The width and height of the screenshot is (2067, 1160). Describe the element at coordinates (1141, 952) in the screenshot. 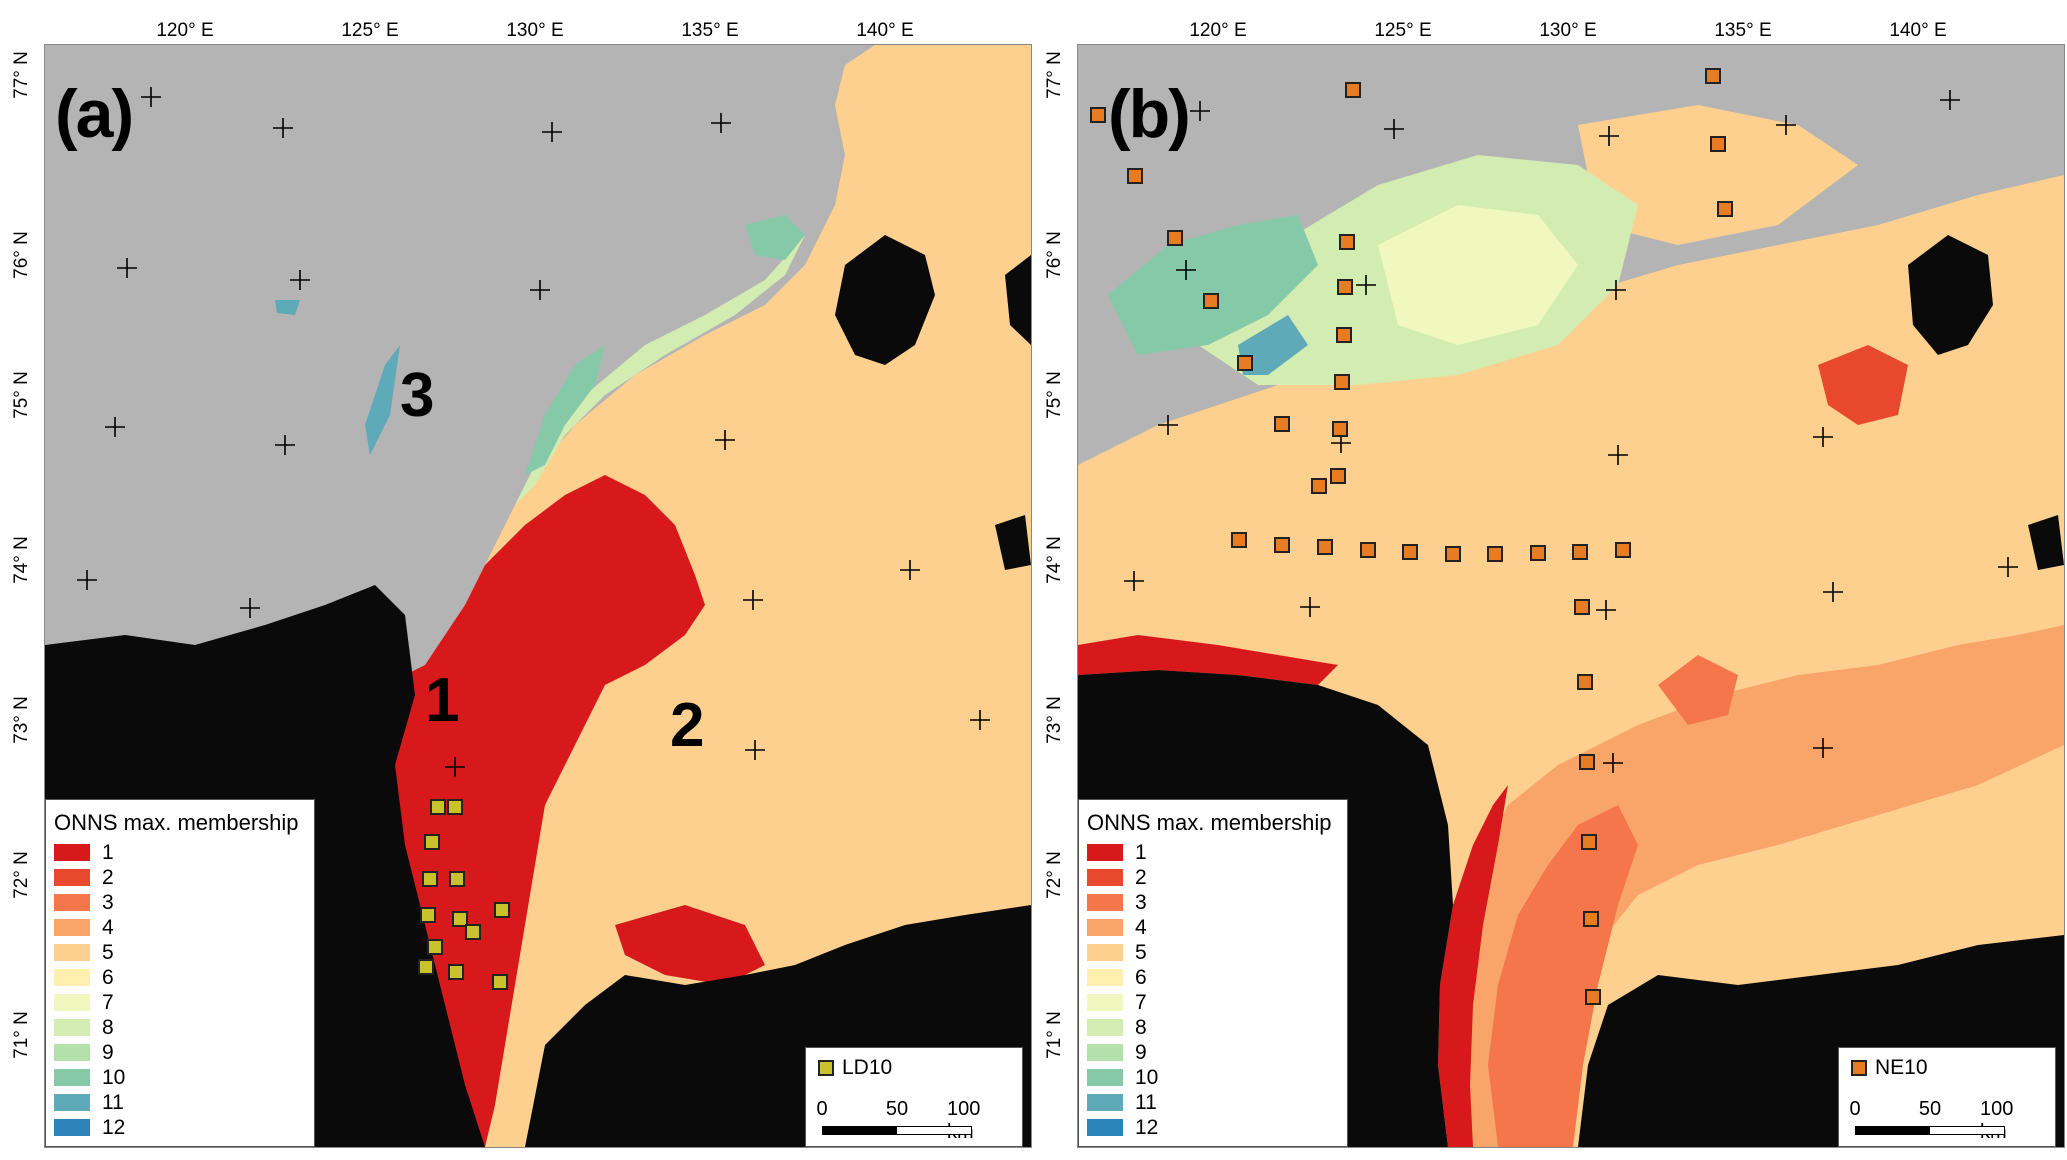

I see `legend-label: 5` at that location.